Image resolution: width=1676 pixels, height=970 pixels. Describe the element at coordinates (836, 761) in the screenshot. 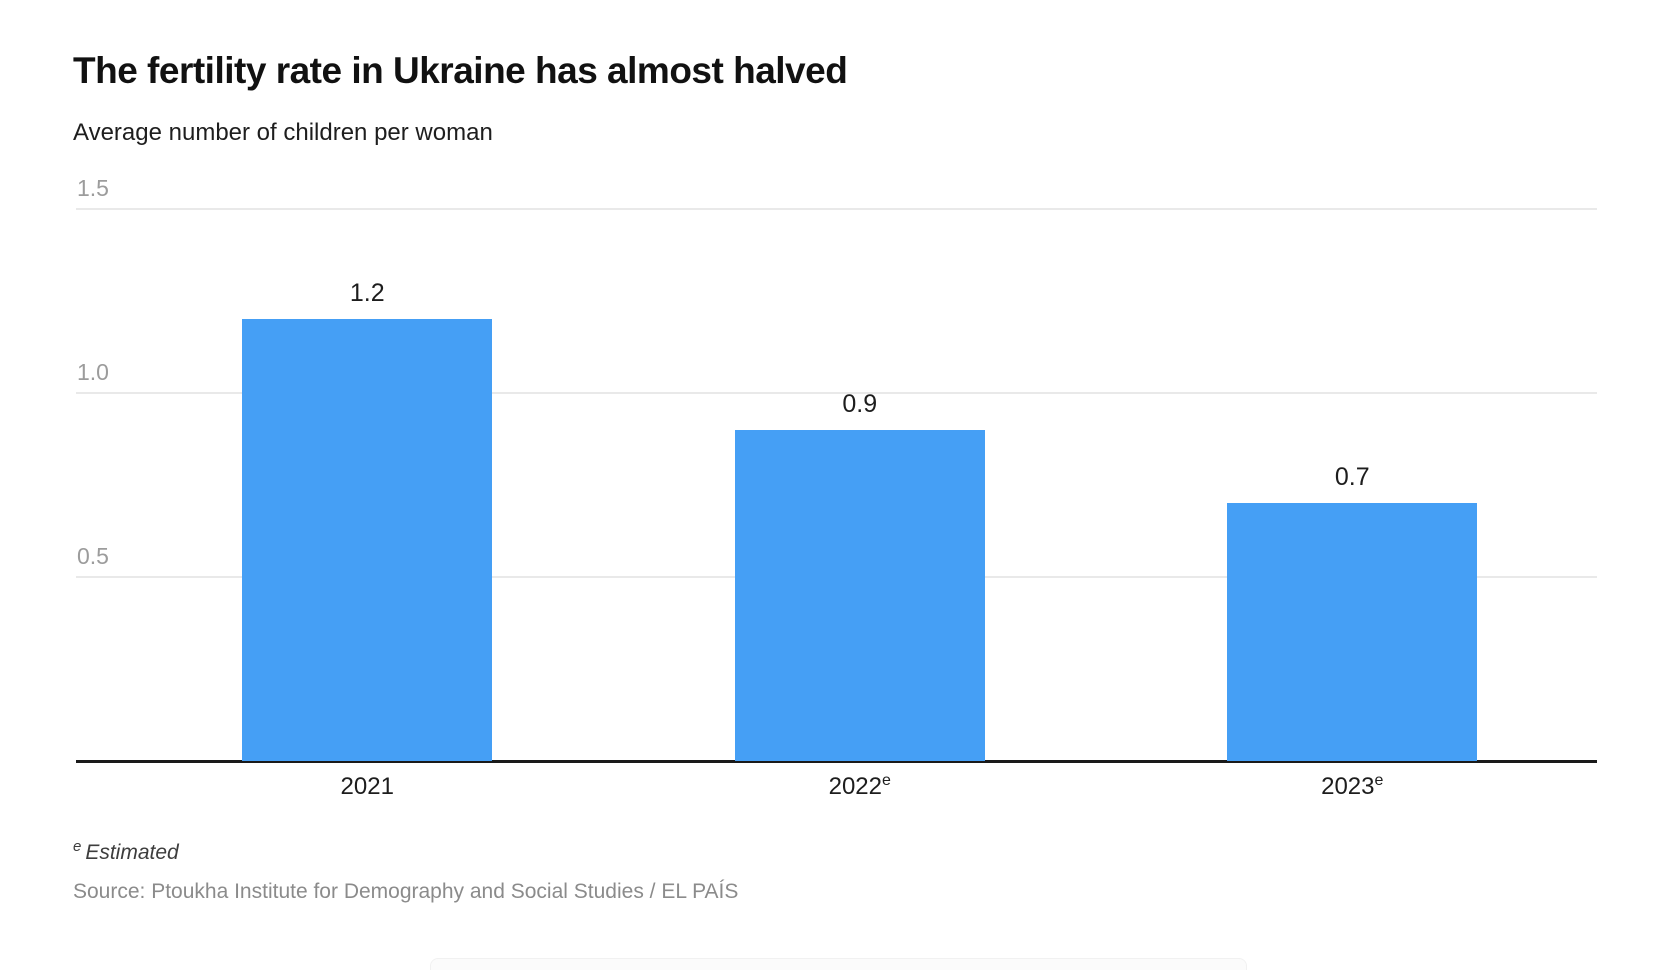

I see `x-axis-line` at that location.